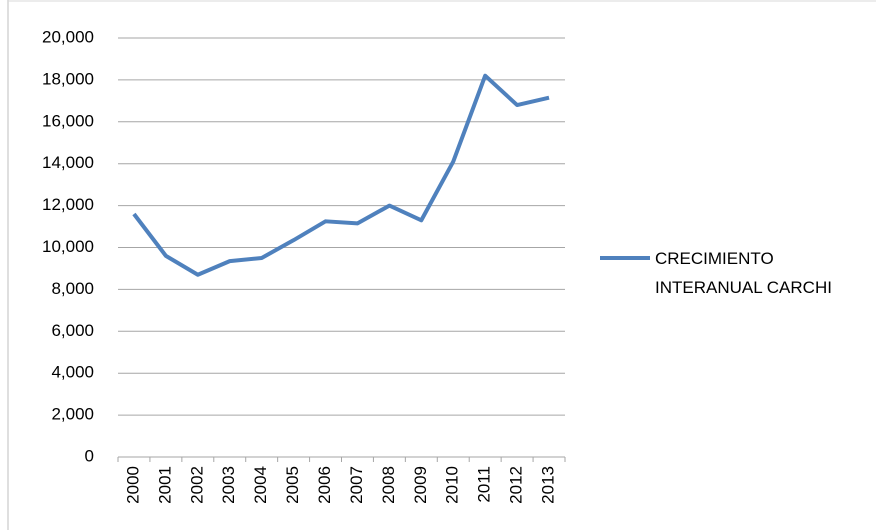 Image resolution: width=876 pixels, height=530 pixels. I want to click on x-tick-label: 2004, so click(260, 485).